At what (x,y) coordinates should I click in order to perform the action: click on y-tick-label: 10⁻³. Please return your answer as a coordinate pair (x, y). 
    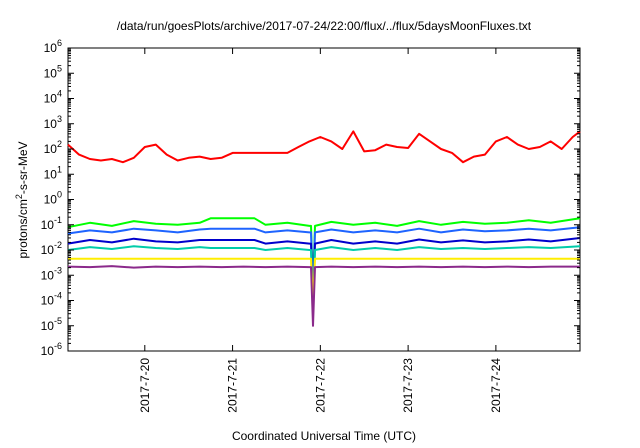
    Looking at the image, I should click on (51, 273).